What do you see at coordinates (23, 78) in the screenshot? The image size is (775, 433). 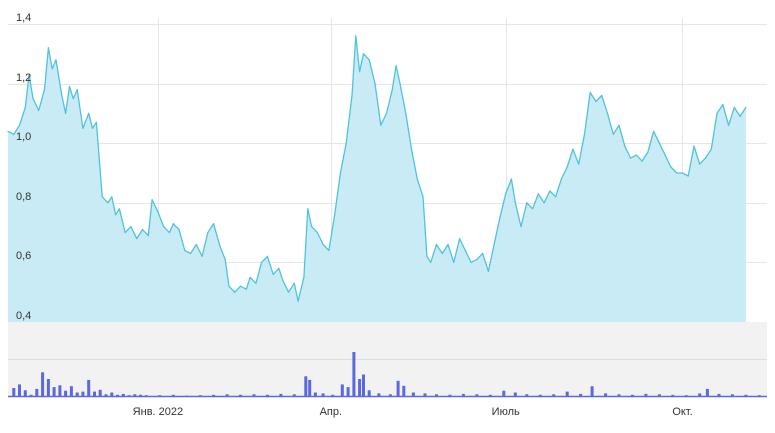 I see `y-tick-label: 1,2` at bounding box center [23, 78].